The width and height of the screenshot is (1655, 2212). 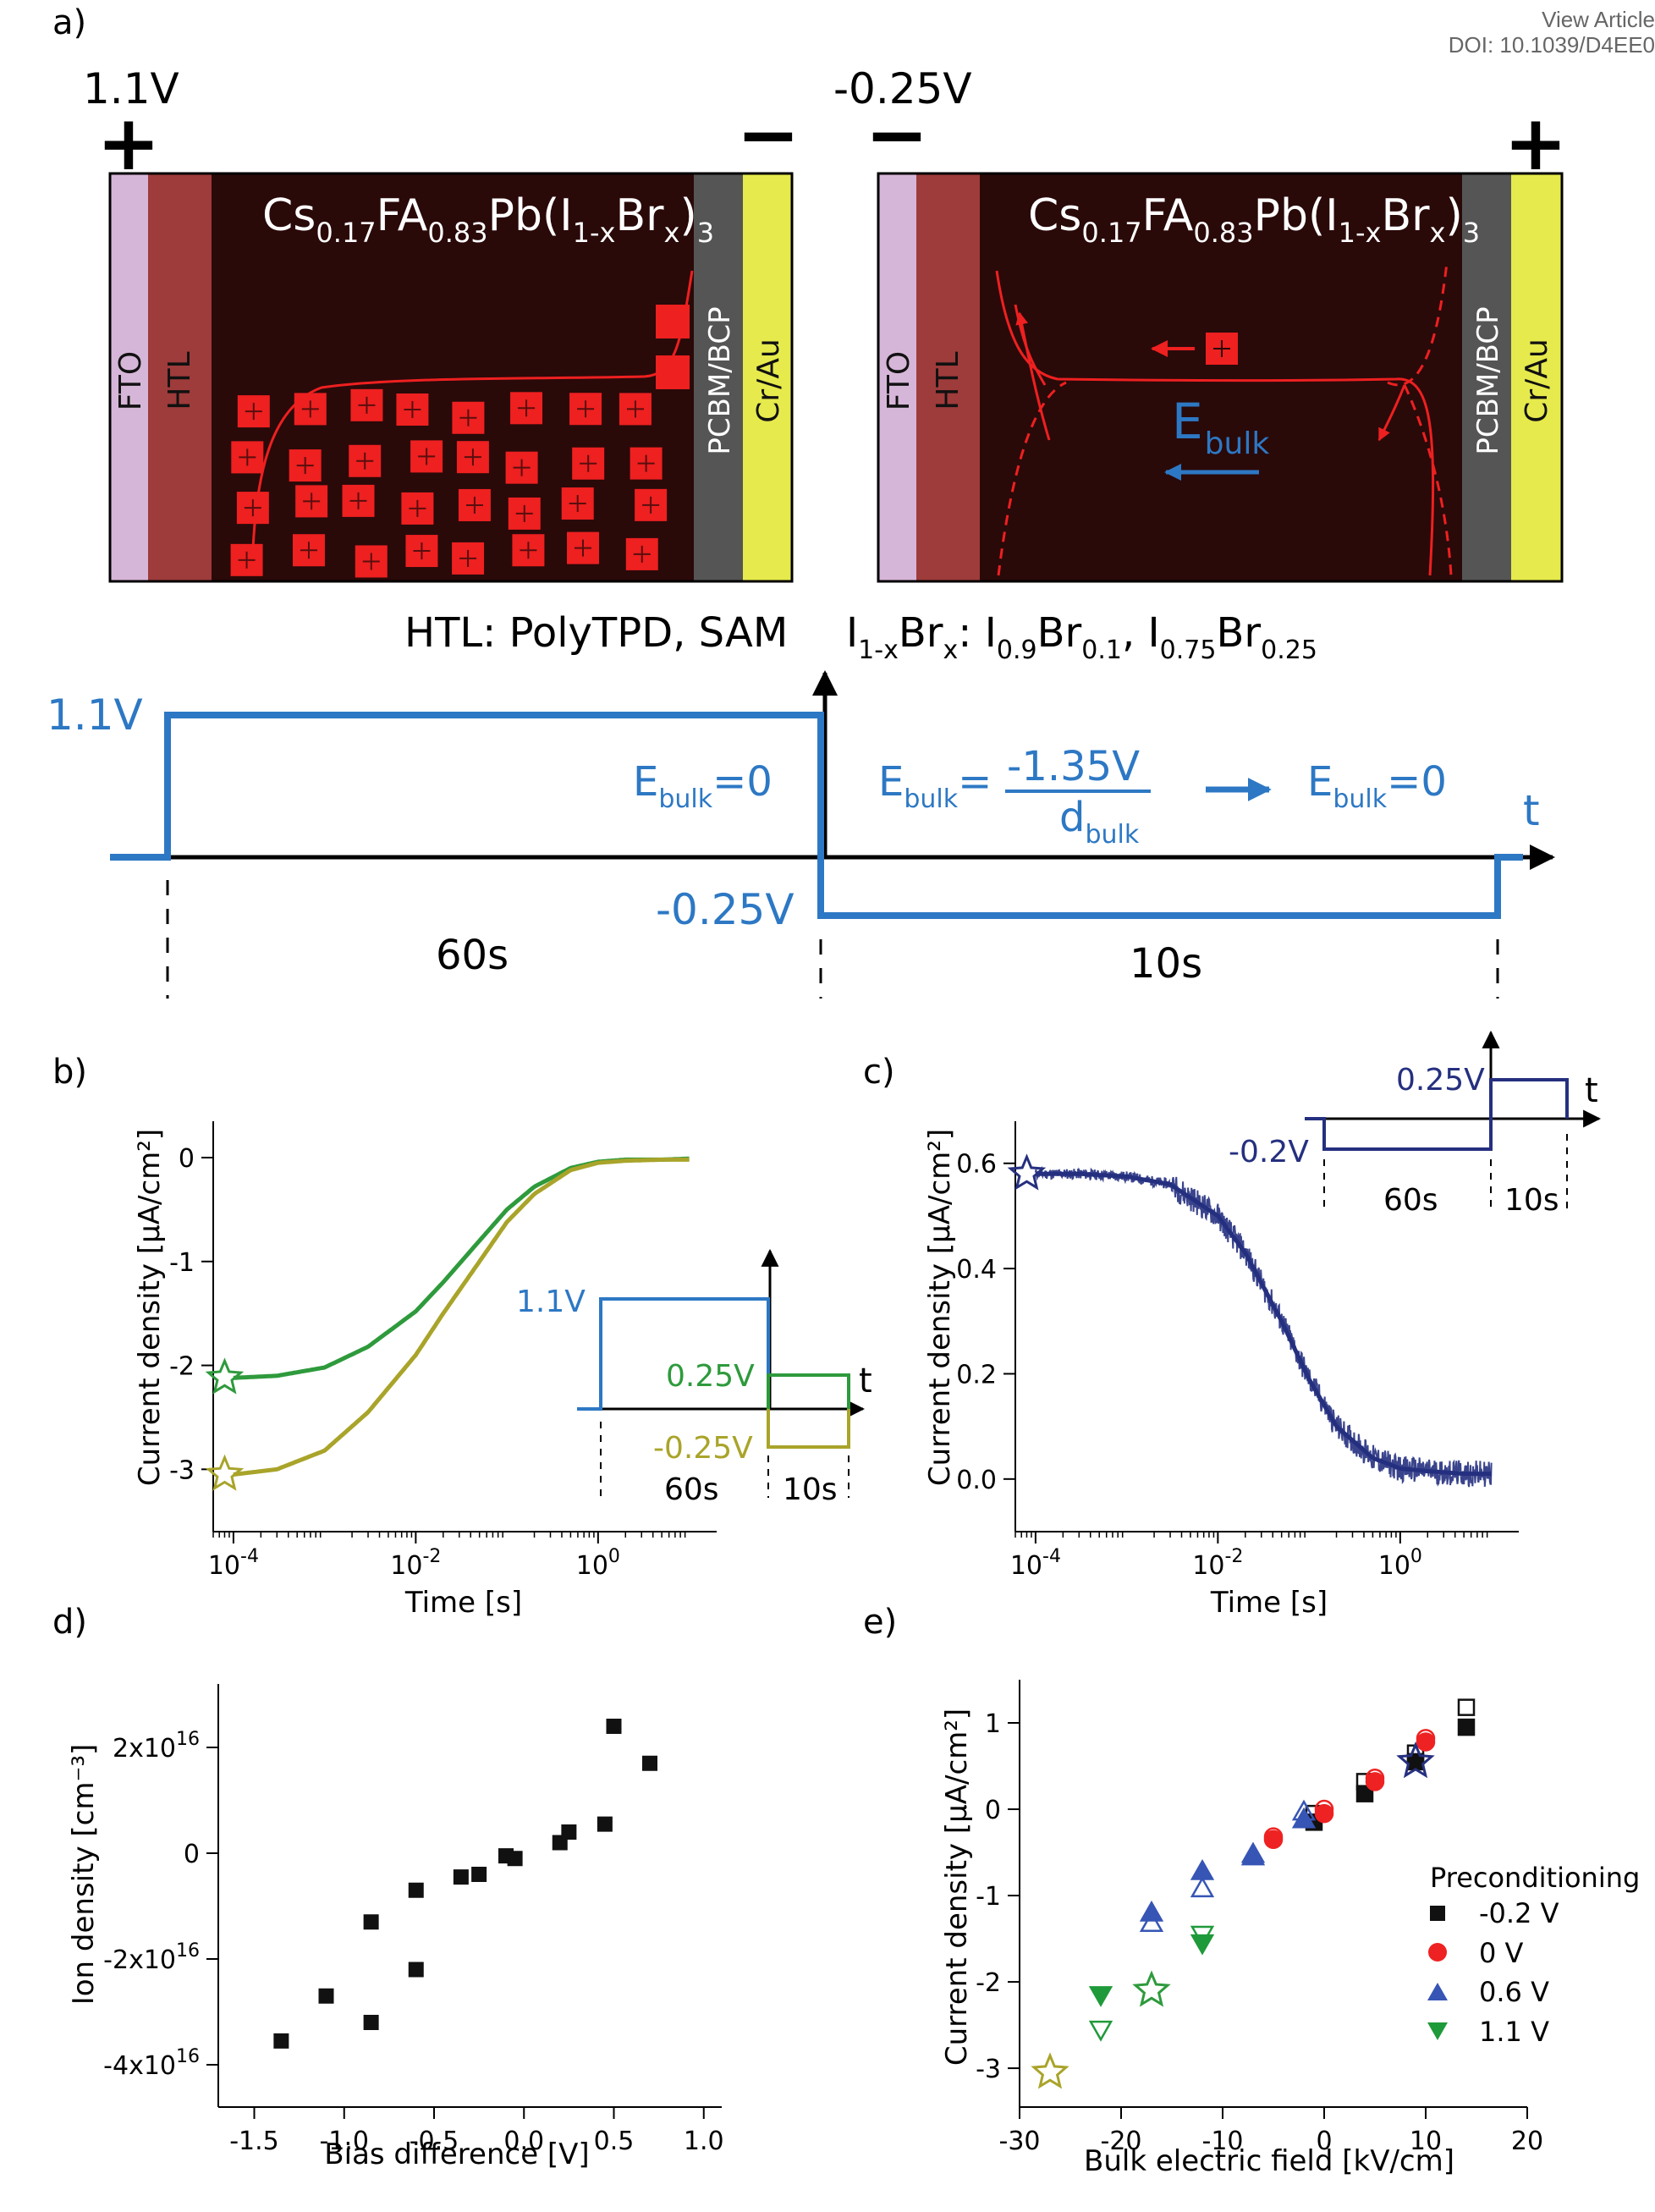 I want to click on series-noise, so click(x=1263, y=1326).